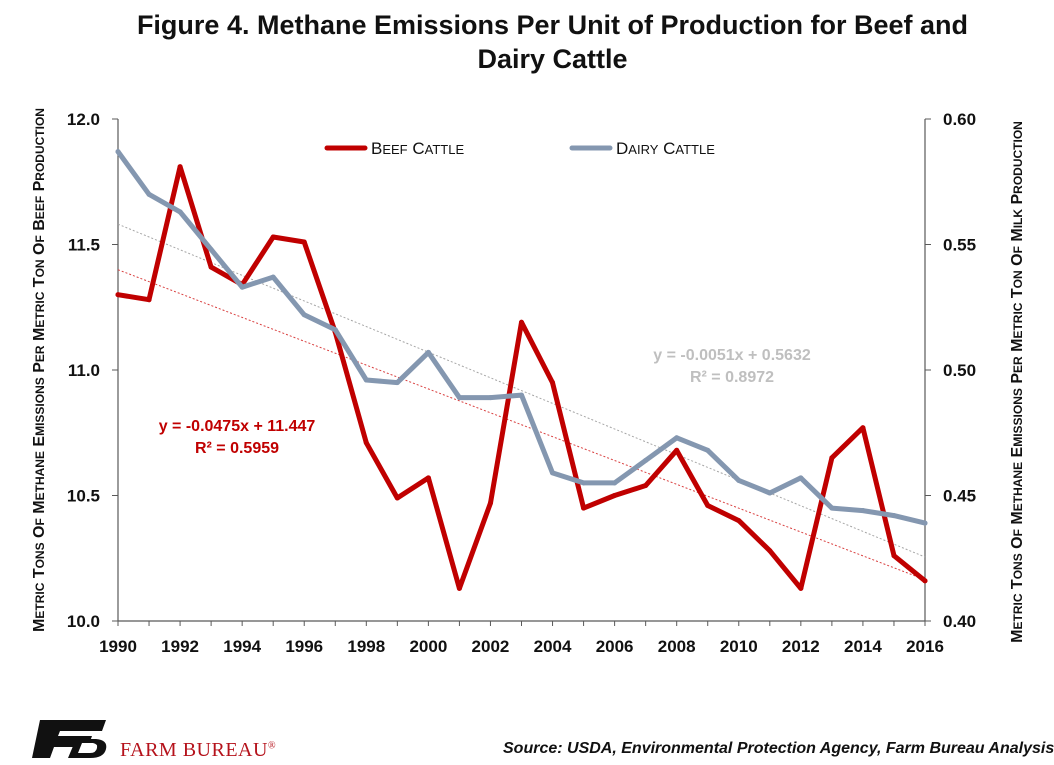 The height and width of the screenshot is (765, 1054). What do you see at coordinates (959, 119) in the screenshot?
I see `y-right-tick-label: 0.60` at bounding box center [959, 119].